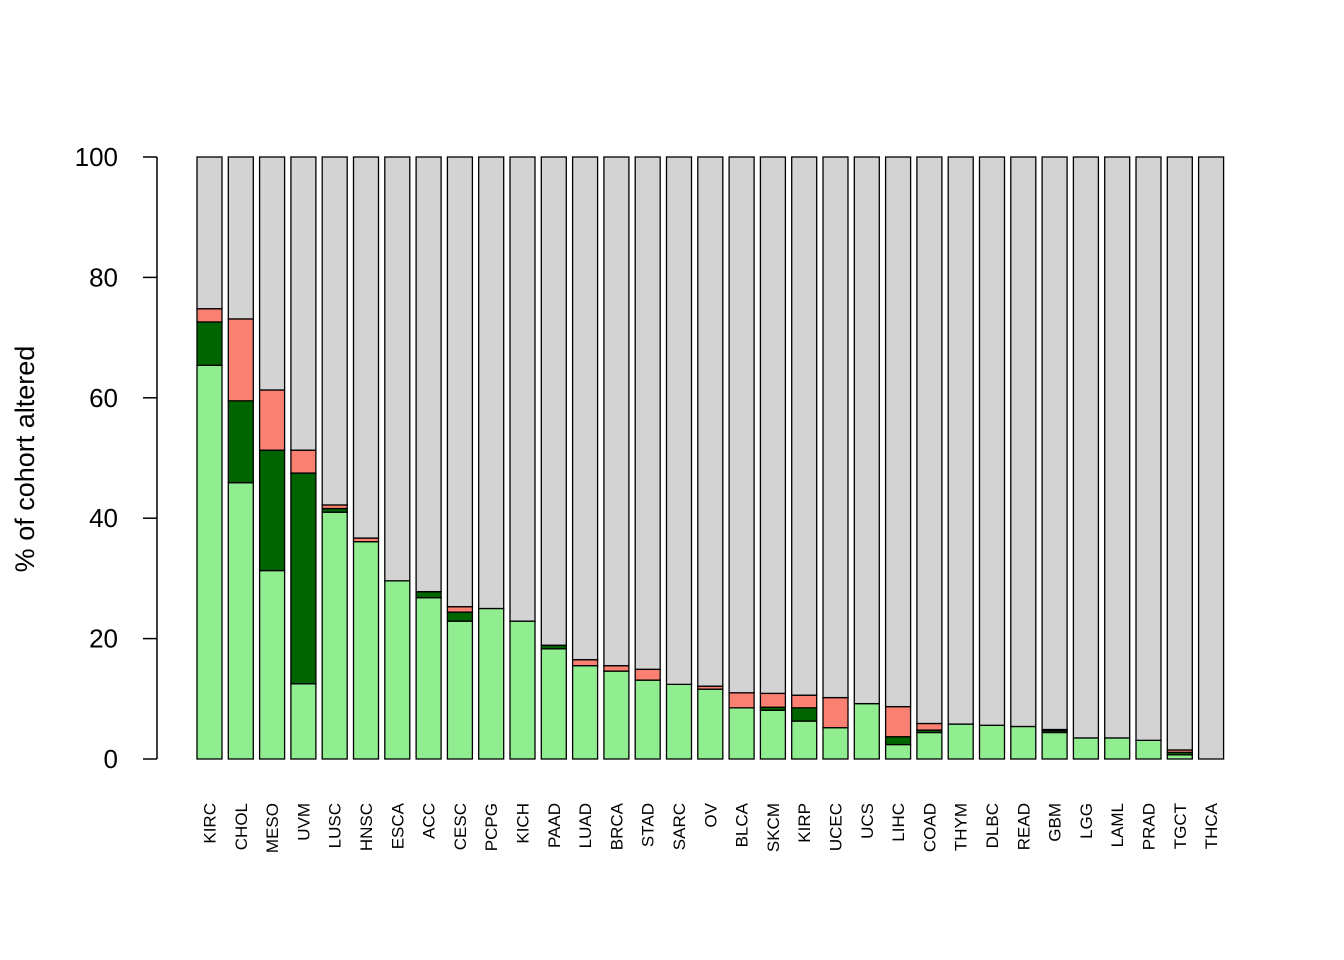  What do you see at coordinates (491, 827) in the screenshot?
I see `x-tick-label: PCPG` at bounding box center [491, 827].